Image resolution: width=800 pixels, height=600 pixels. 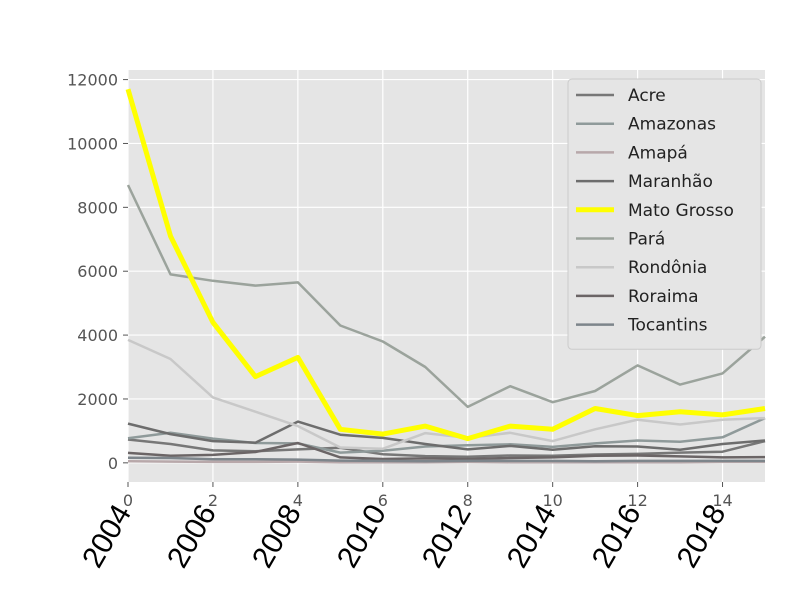 What do you see at coordinates (383, 500) in the screenshot?
I see `x-tick-label: 6` at bounding box center [383, 500].